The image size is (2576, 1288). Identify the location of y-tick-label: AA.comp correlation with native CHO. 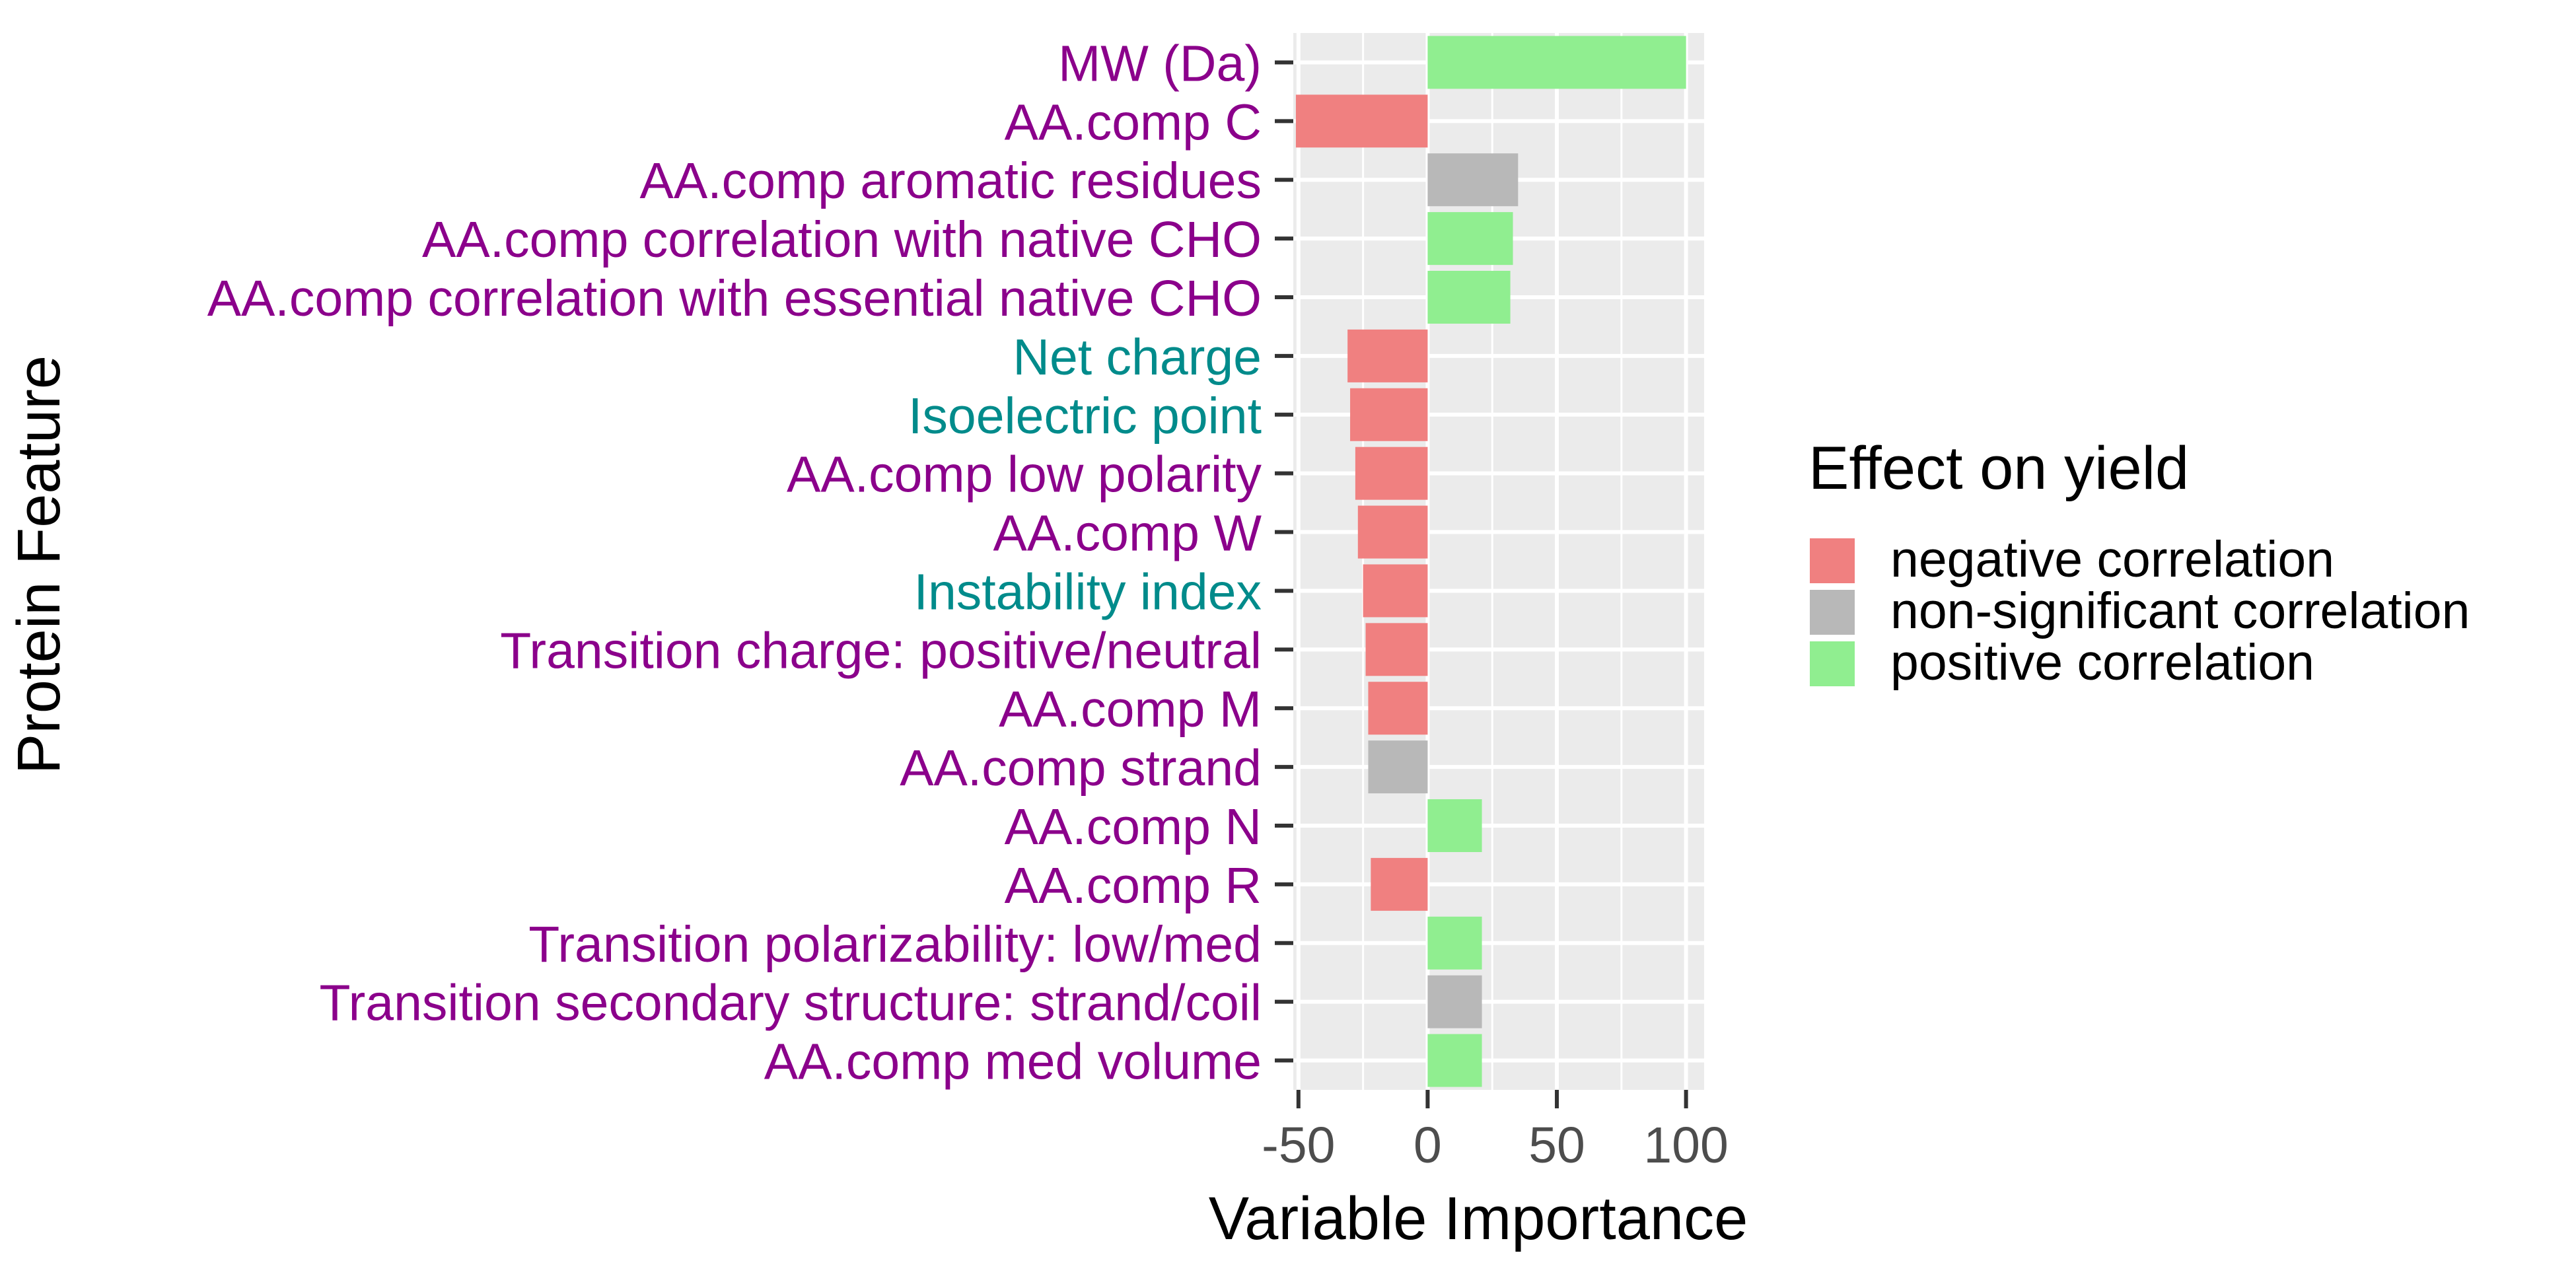
(842, 240).